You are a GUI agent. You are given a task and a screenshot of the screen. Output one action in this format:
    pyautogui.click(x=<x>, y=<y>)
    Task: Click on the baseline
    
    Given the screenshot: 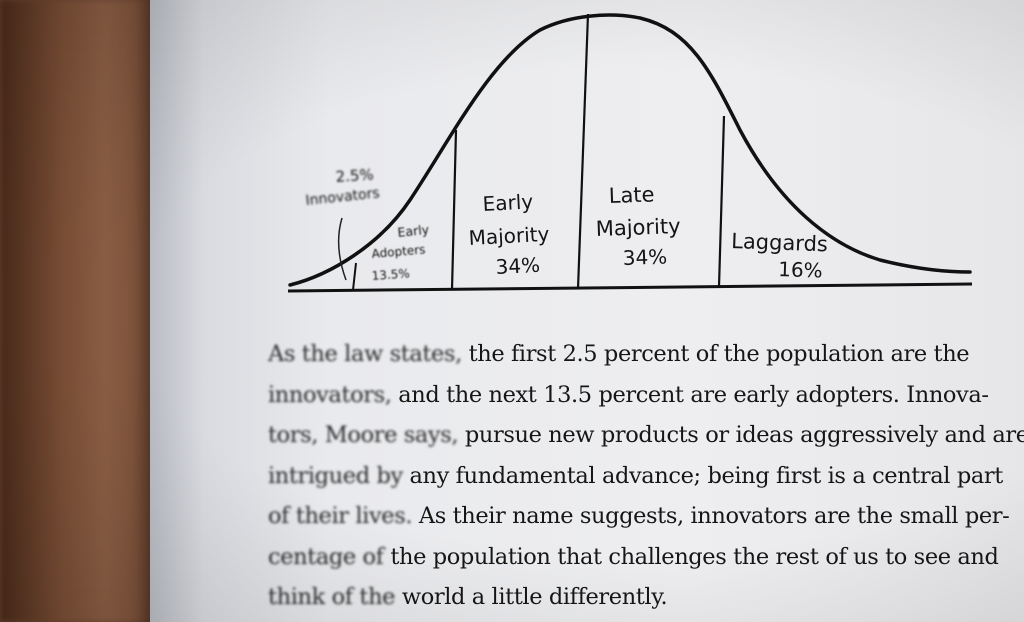 What is the action you would take?
    pyautogui.click(x=630, y=287)
    